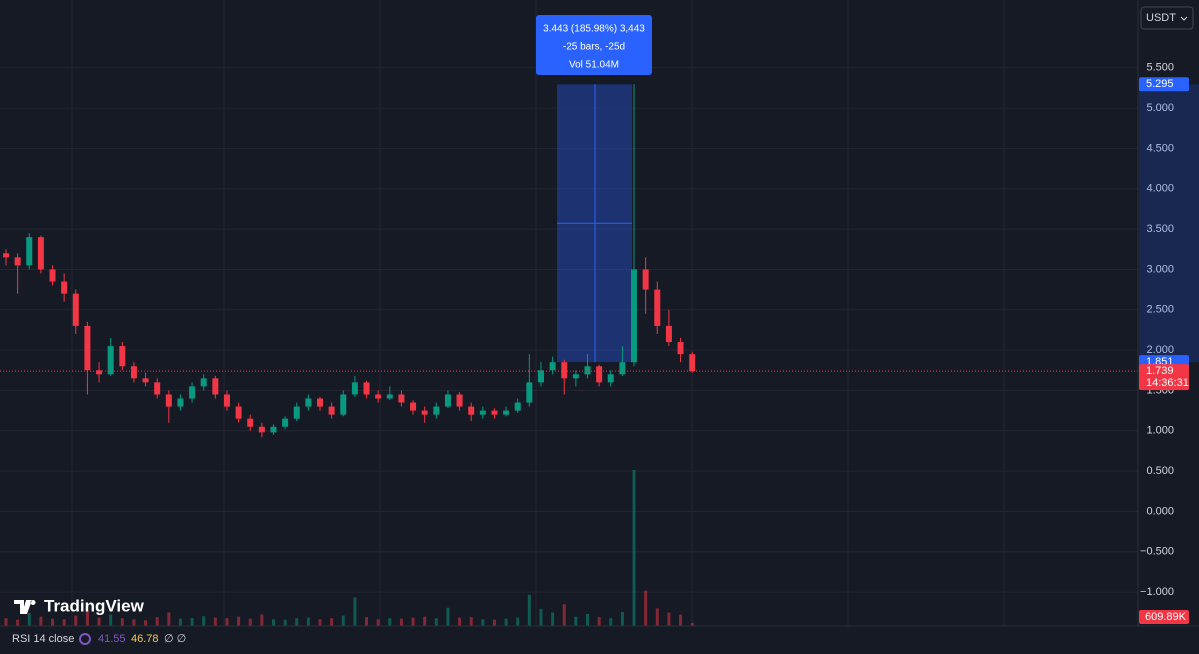 The height and width of the screenshot is (654, 1199). What do you see at coordinates (1161, 18) in the screenshot?
I see `currency: USDT` at bounding box center [1161, 18].